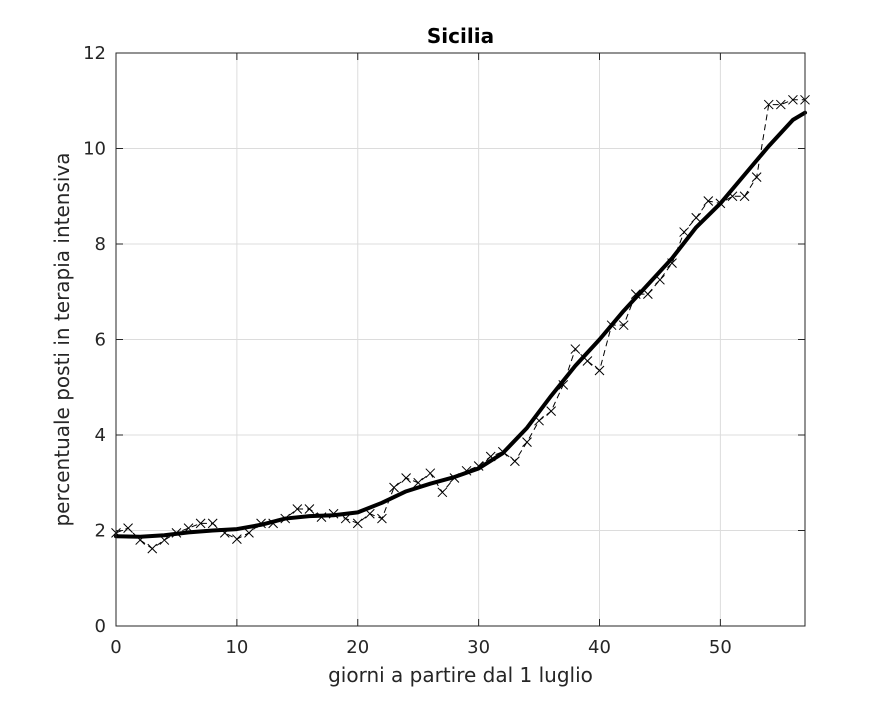 The height and width of the screenshot is (703, 891). Describe the element at coordinates (599, 647) in the screenshot. I see `x-tick-label: 40` at that location.